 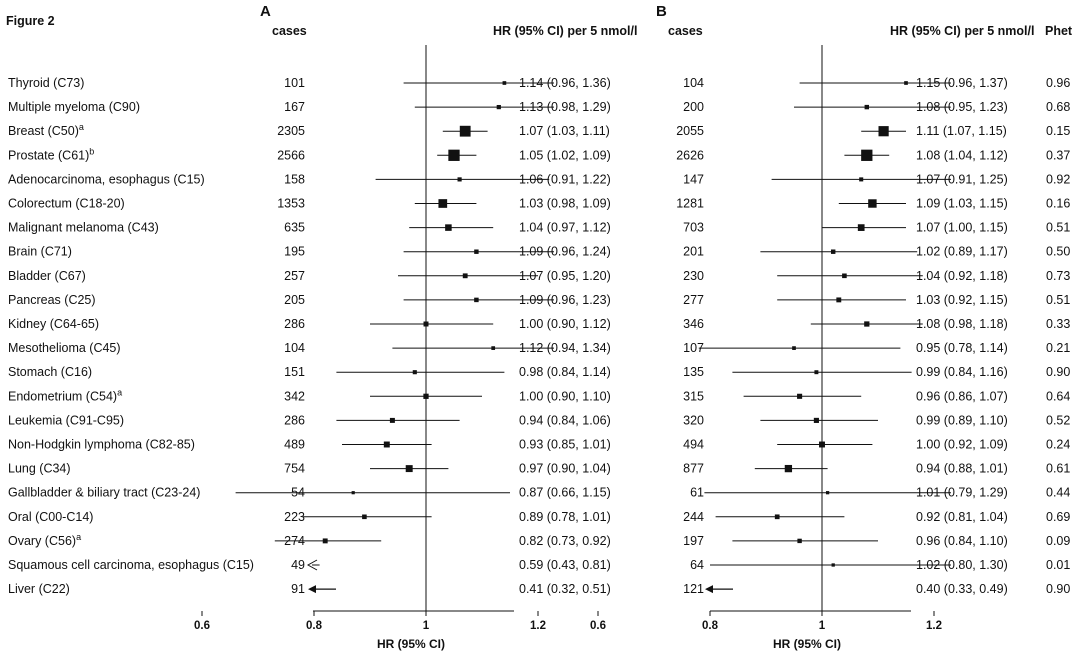 What do you see at coordinates (693, 348) in the screenshot?
I see `cases-value-b: 107` at bounding box center [693, 348].